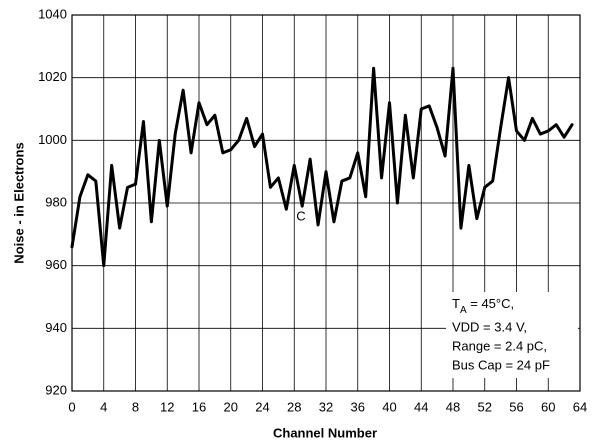 This screenshot has height=443, width=598. I want to click on conditions-line: Range = 2.4 pC,, so click(499, 345).